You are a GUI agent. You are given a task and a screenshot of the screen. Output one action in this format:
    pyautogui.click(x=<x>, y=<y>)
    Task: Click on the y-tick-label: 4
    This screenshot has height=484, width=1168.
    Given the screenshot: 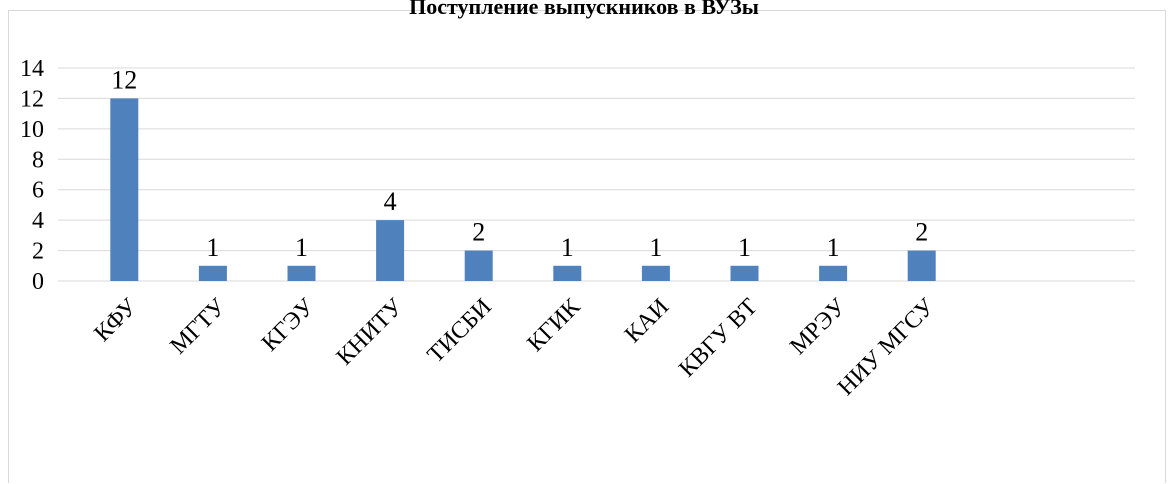 What is the action you would take?
    pyautogui.click(x=38, y=221)
    